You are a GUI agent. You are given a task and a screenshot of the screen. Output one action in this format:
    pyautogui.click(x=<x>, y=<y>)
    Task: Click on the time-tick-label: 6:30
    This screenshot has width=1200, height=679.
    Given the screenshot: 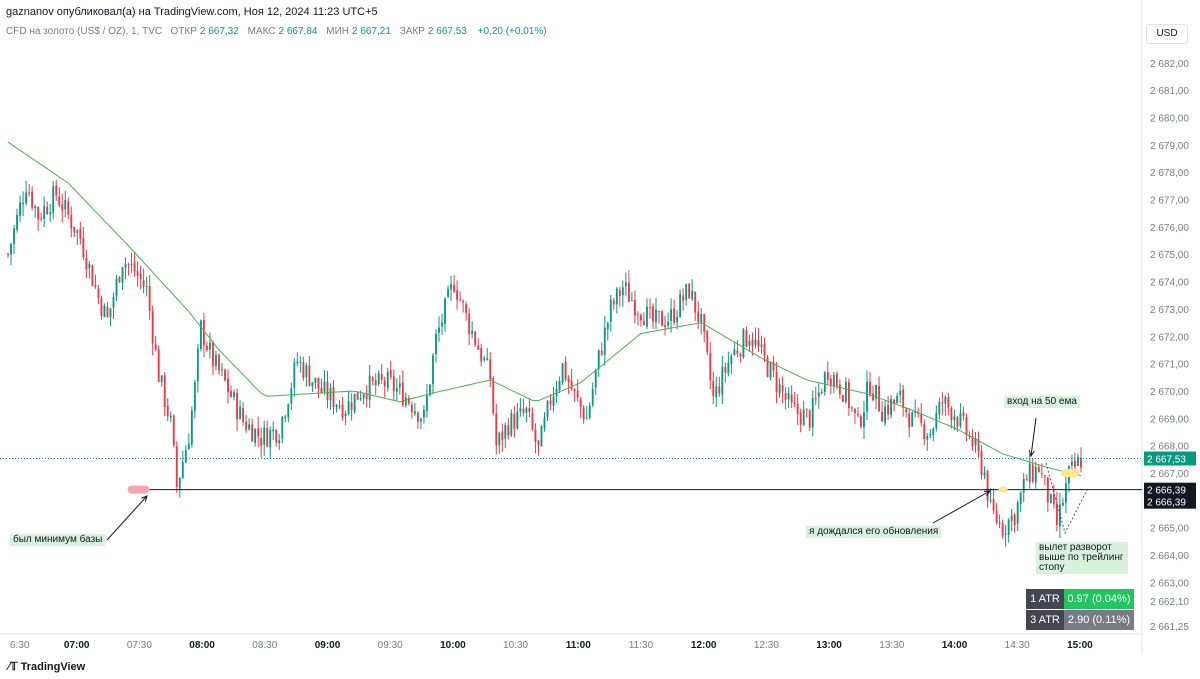 What is the action you would take?
    pyautogui.click(x=20, y=645)
    